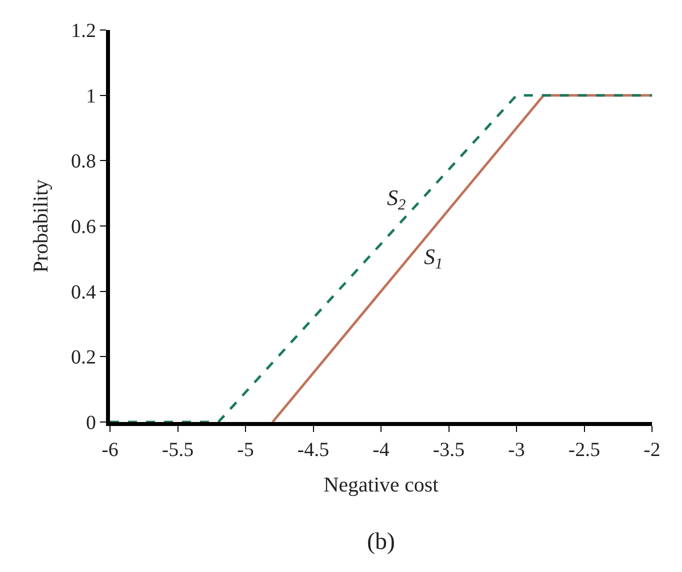  Describe the element at coordinates (396, 199) in the screenshot. I see `annotation: S$_{2}$` at that location.